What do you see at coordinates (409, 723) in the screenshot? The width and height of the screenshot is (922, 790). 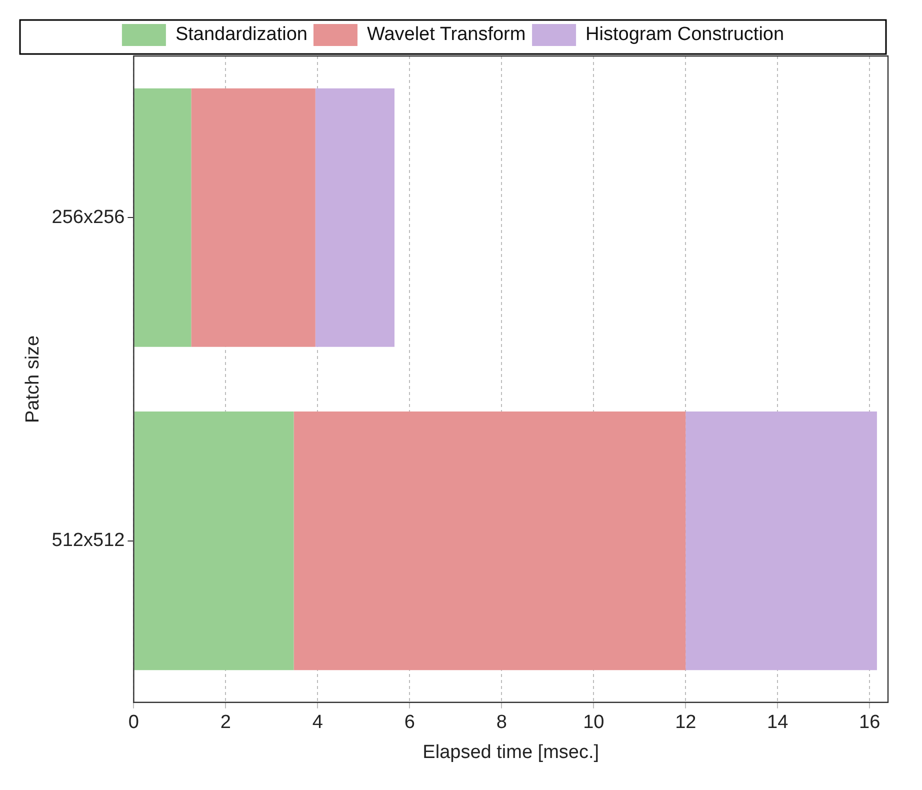 I see `x-tick-label: 6` at bounding box center [409, 723].